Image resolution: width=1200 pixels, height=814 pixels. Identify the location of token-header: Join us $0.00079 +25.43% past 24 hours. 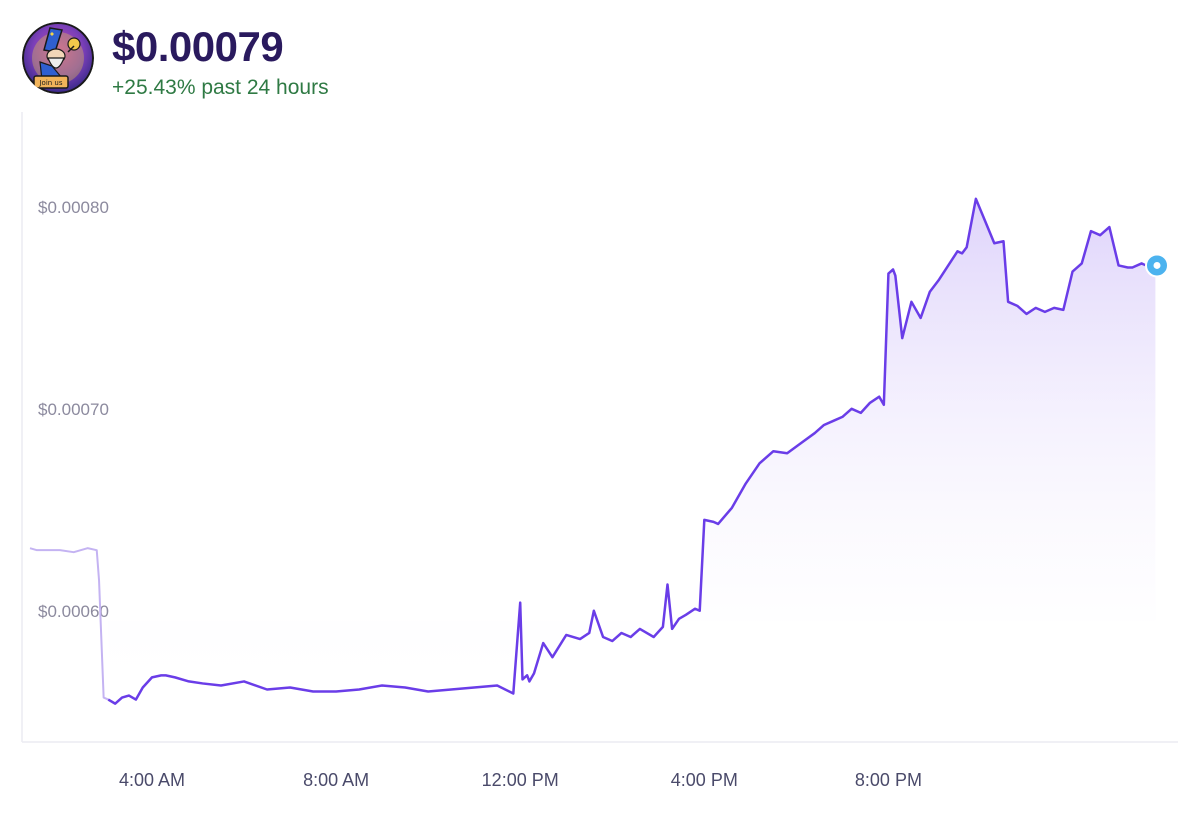
(175, 62).